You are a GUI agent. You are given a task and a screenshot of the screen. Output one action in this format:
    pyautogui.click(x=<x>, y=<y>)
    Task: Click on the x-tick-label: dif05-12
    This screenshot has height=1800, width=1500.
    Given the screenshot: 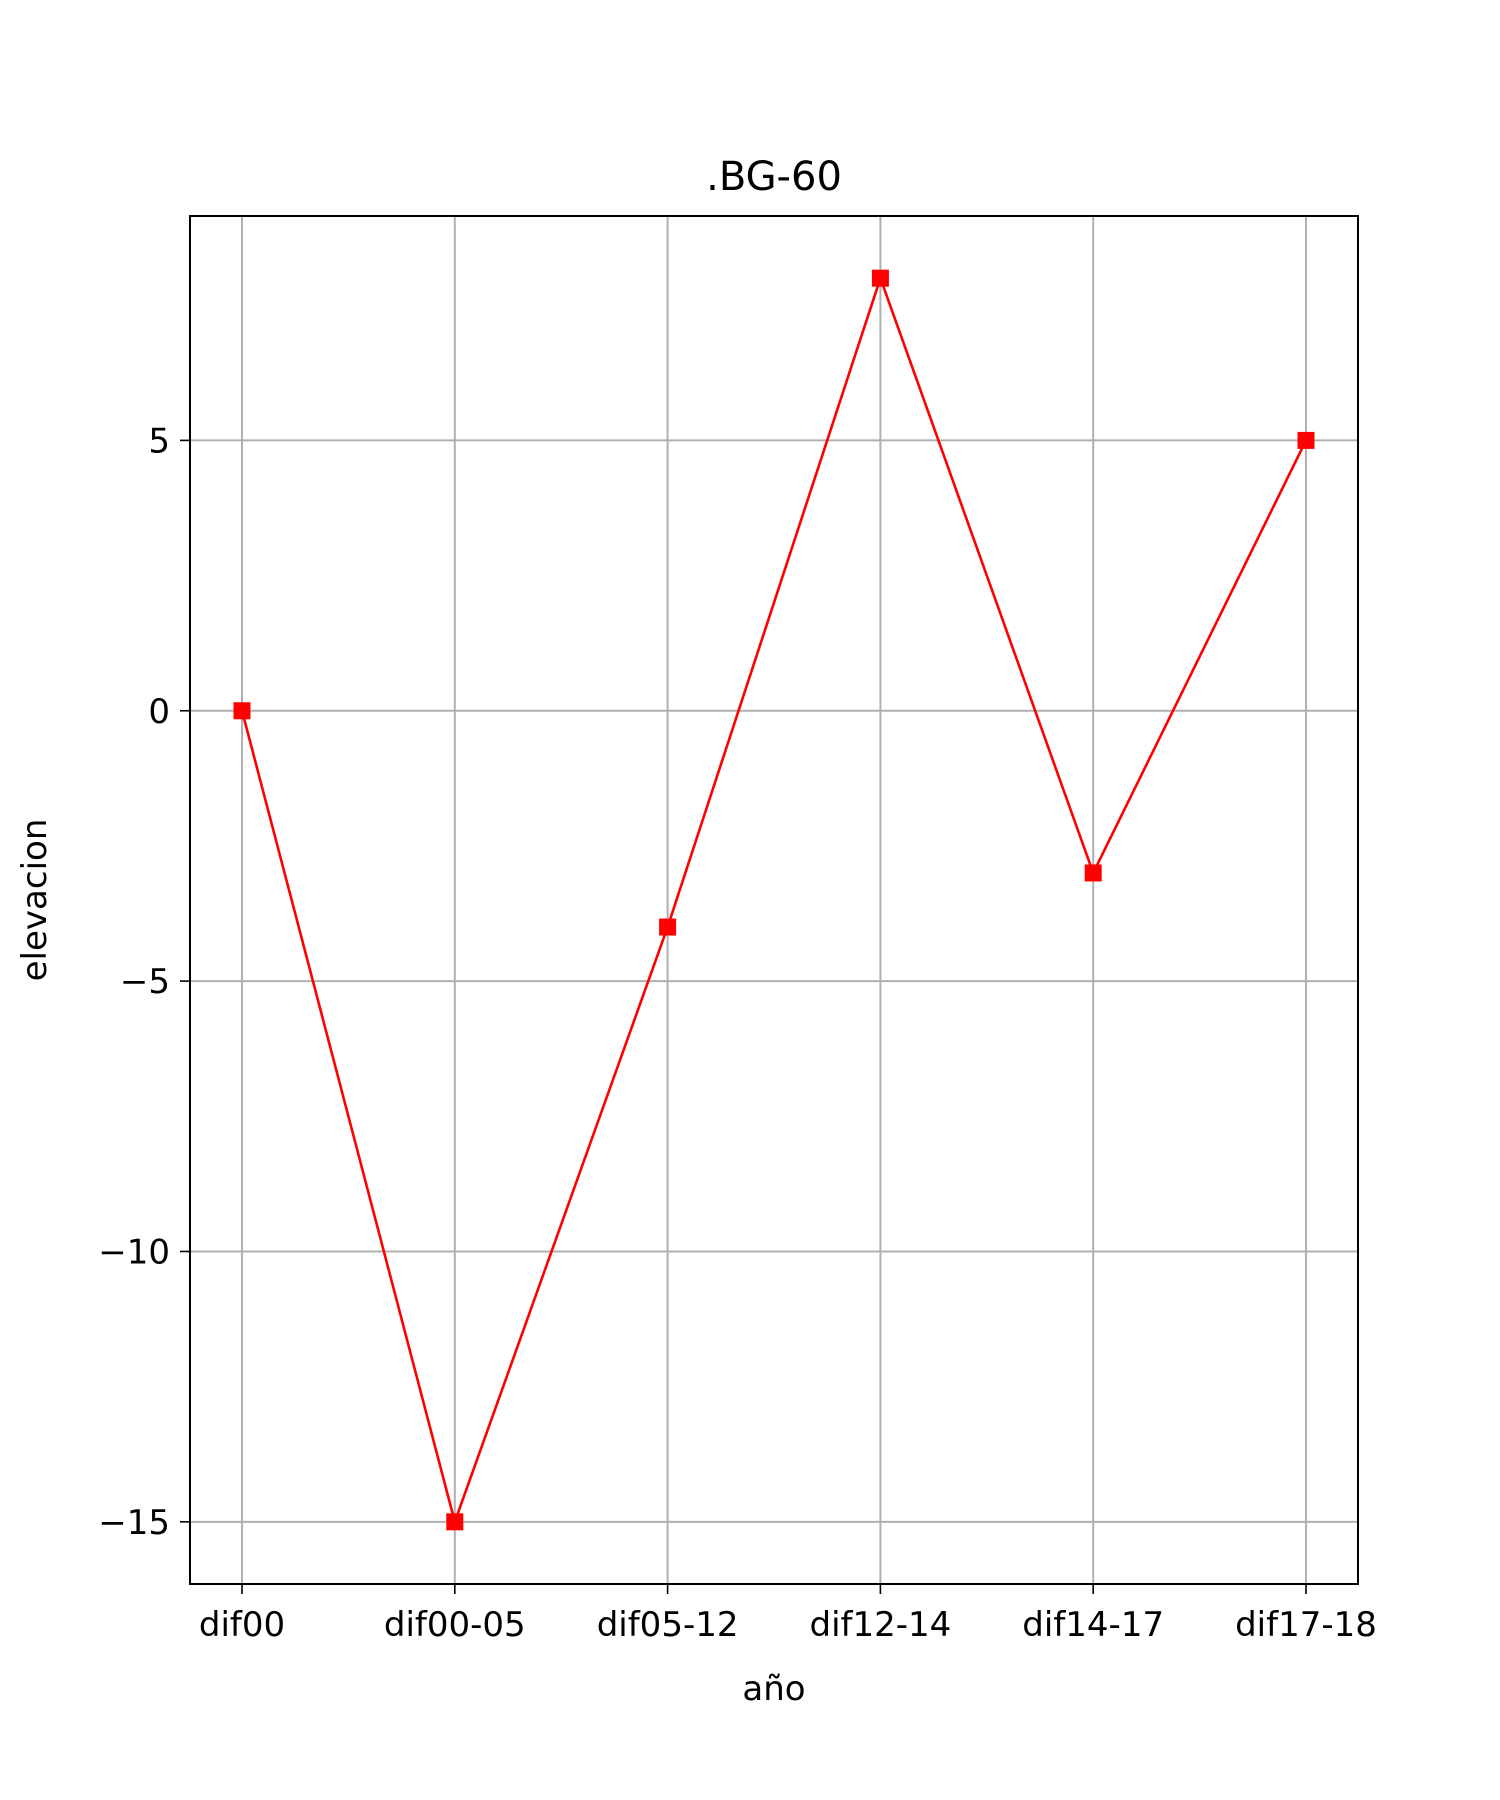 What is the action you would take?
    pyautogui.click(x=668, y=1625)
    